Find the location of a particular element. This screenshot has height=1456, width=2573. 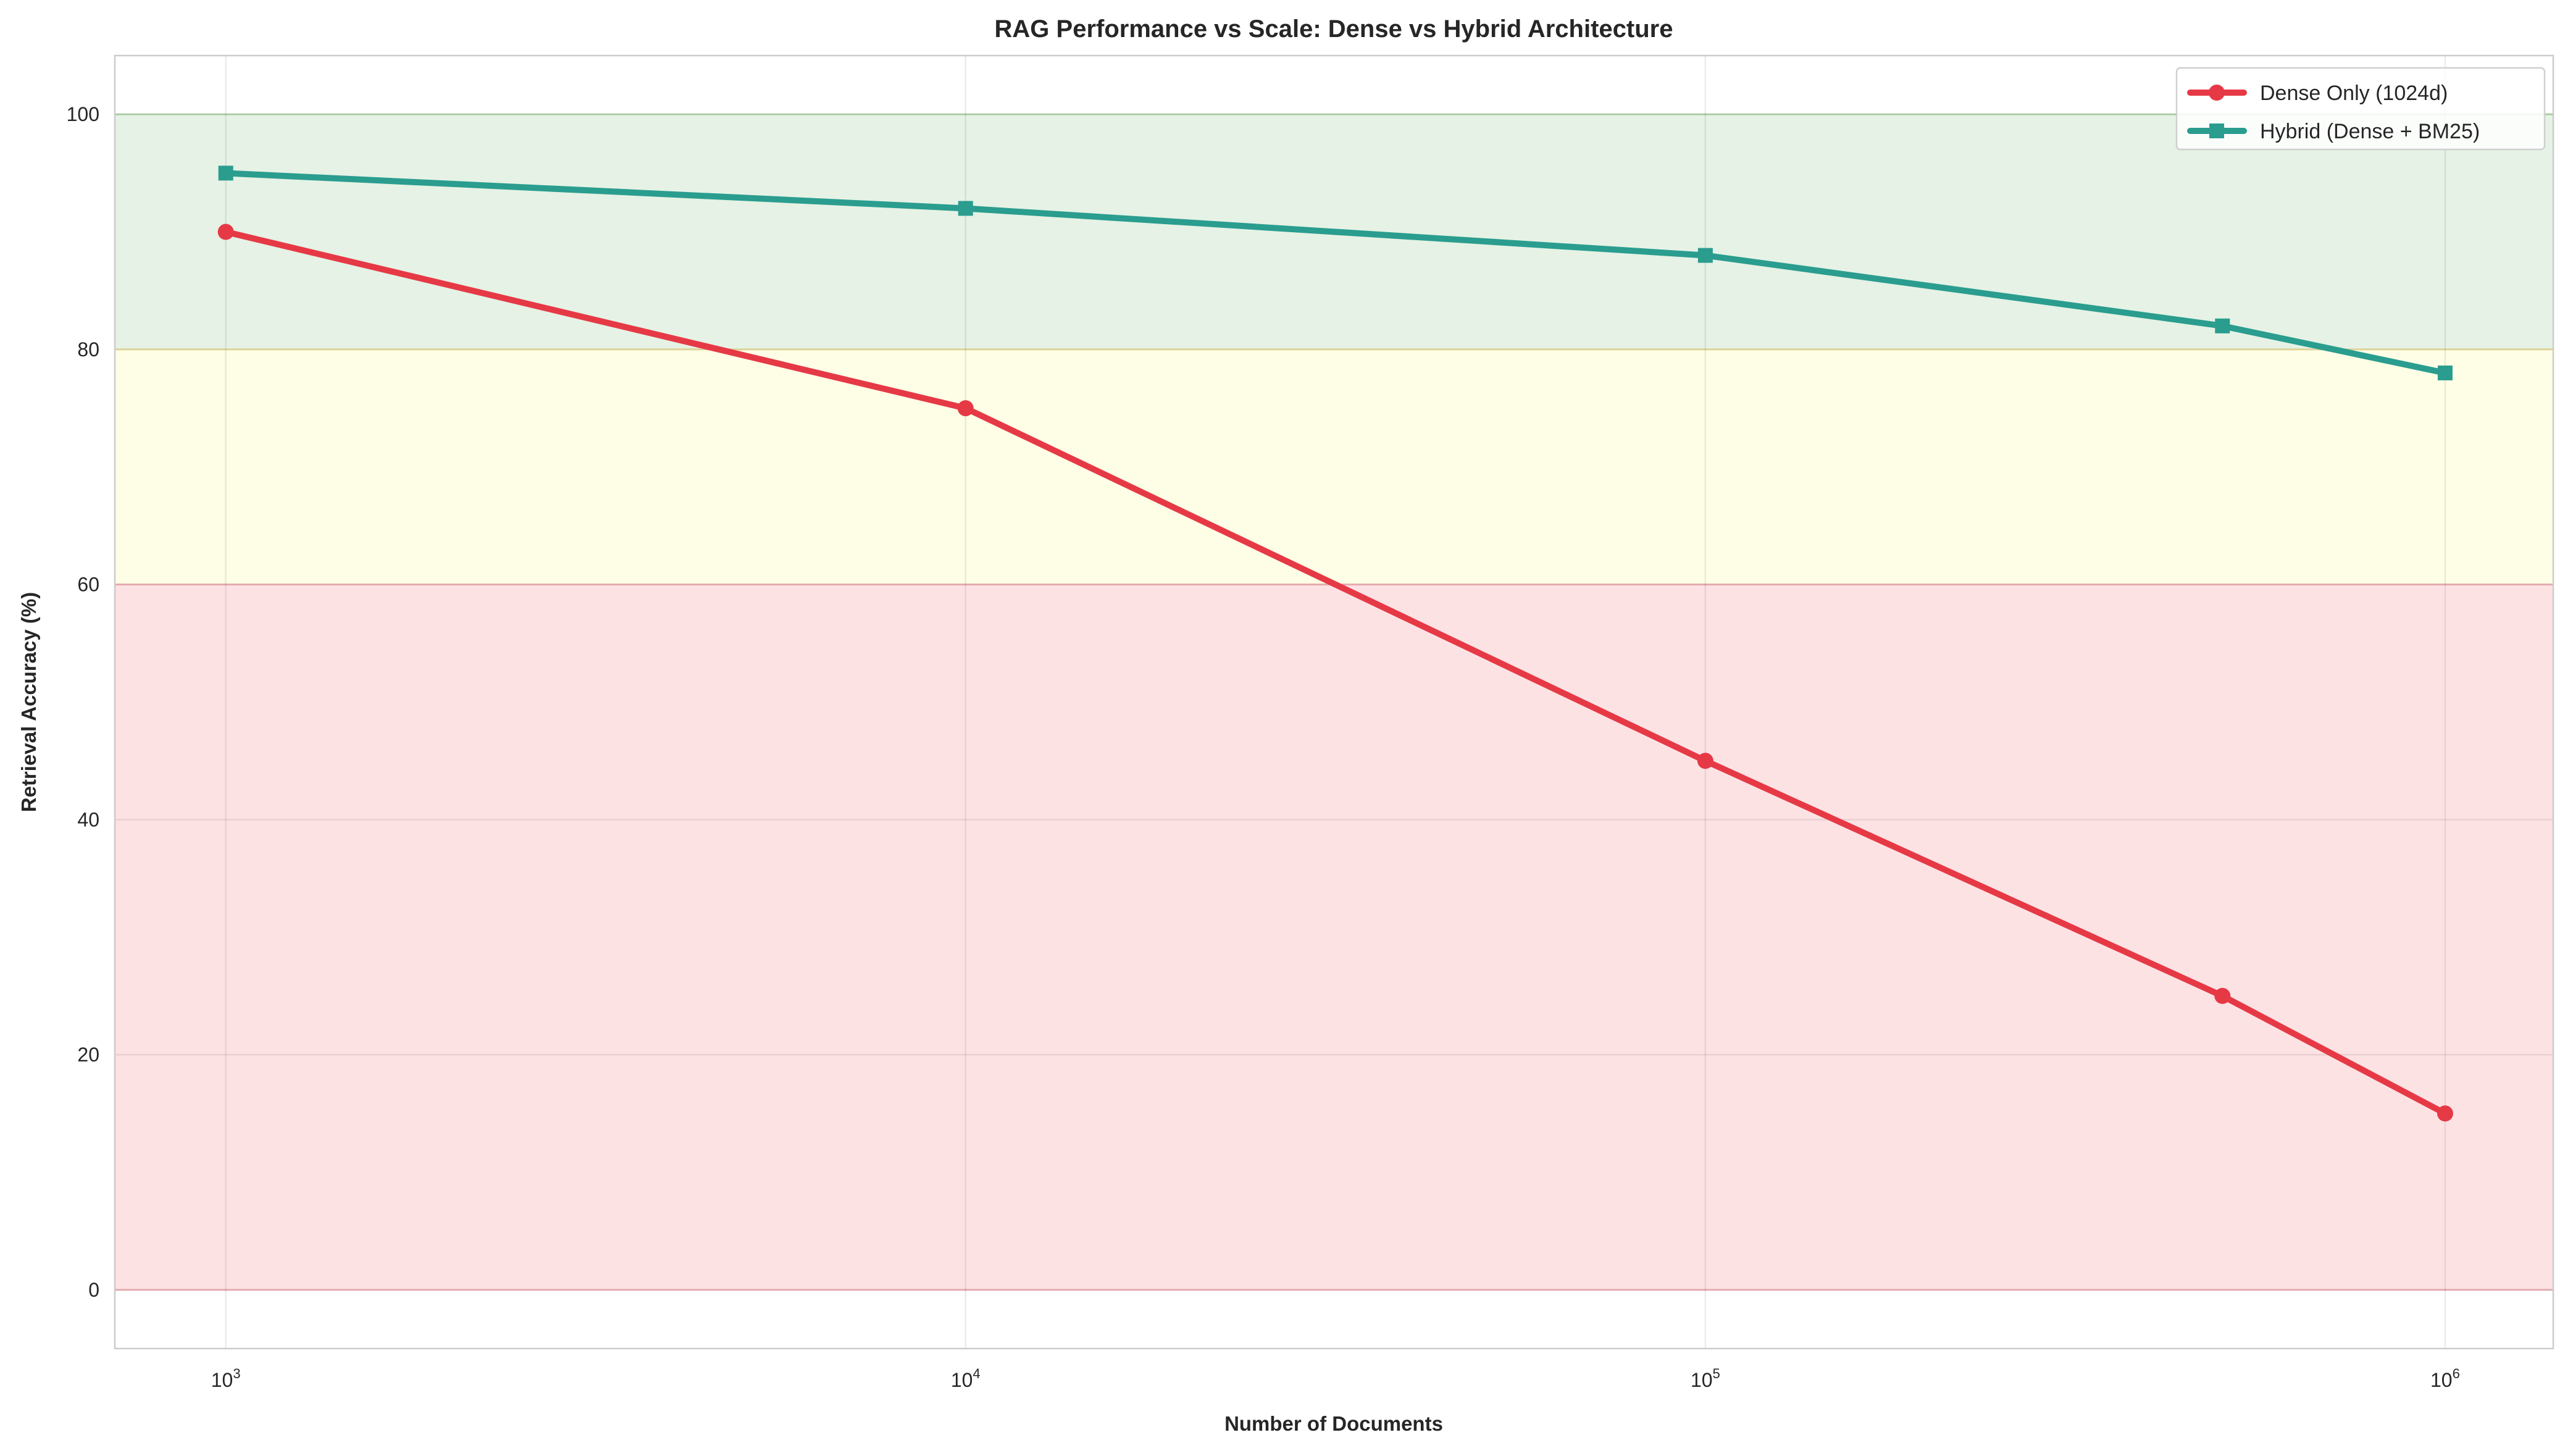

y-tick-label: 40 is located at coordinates (88, 819).